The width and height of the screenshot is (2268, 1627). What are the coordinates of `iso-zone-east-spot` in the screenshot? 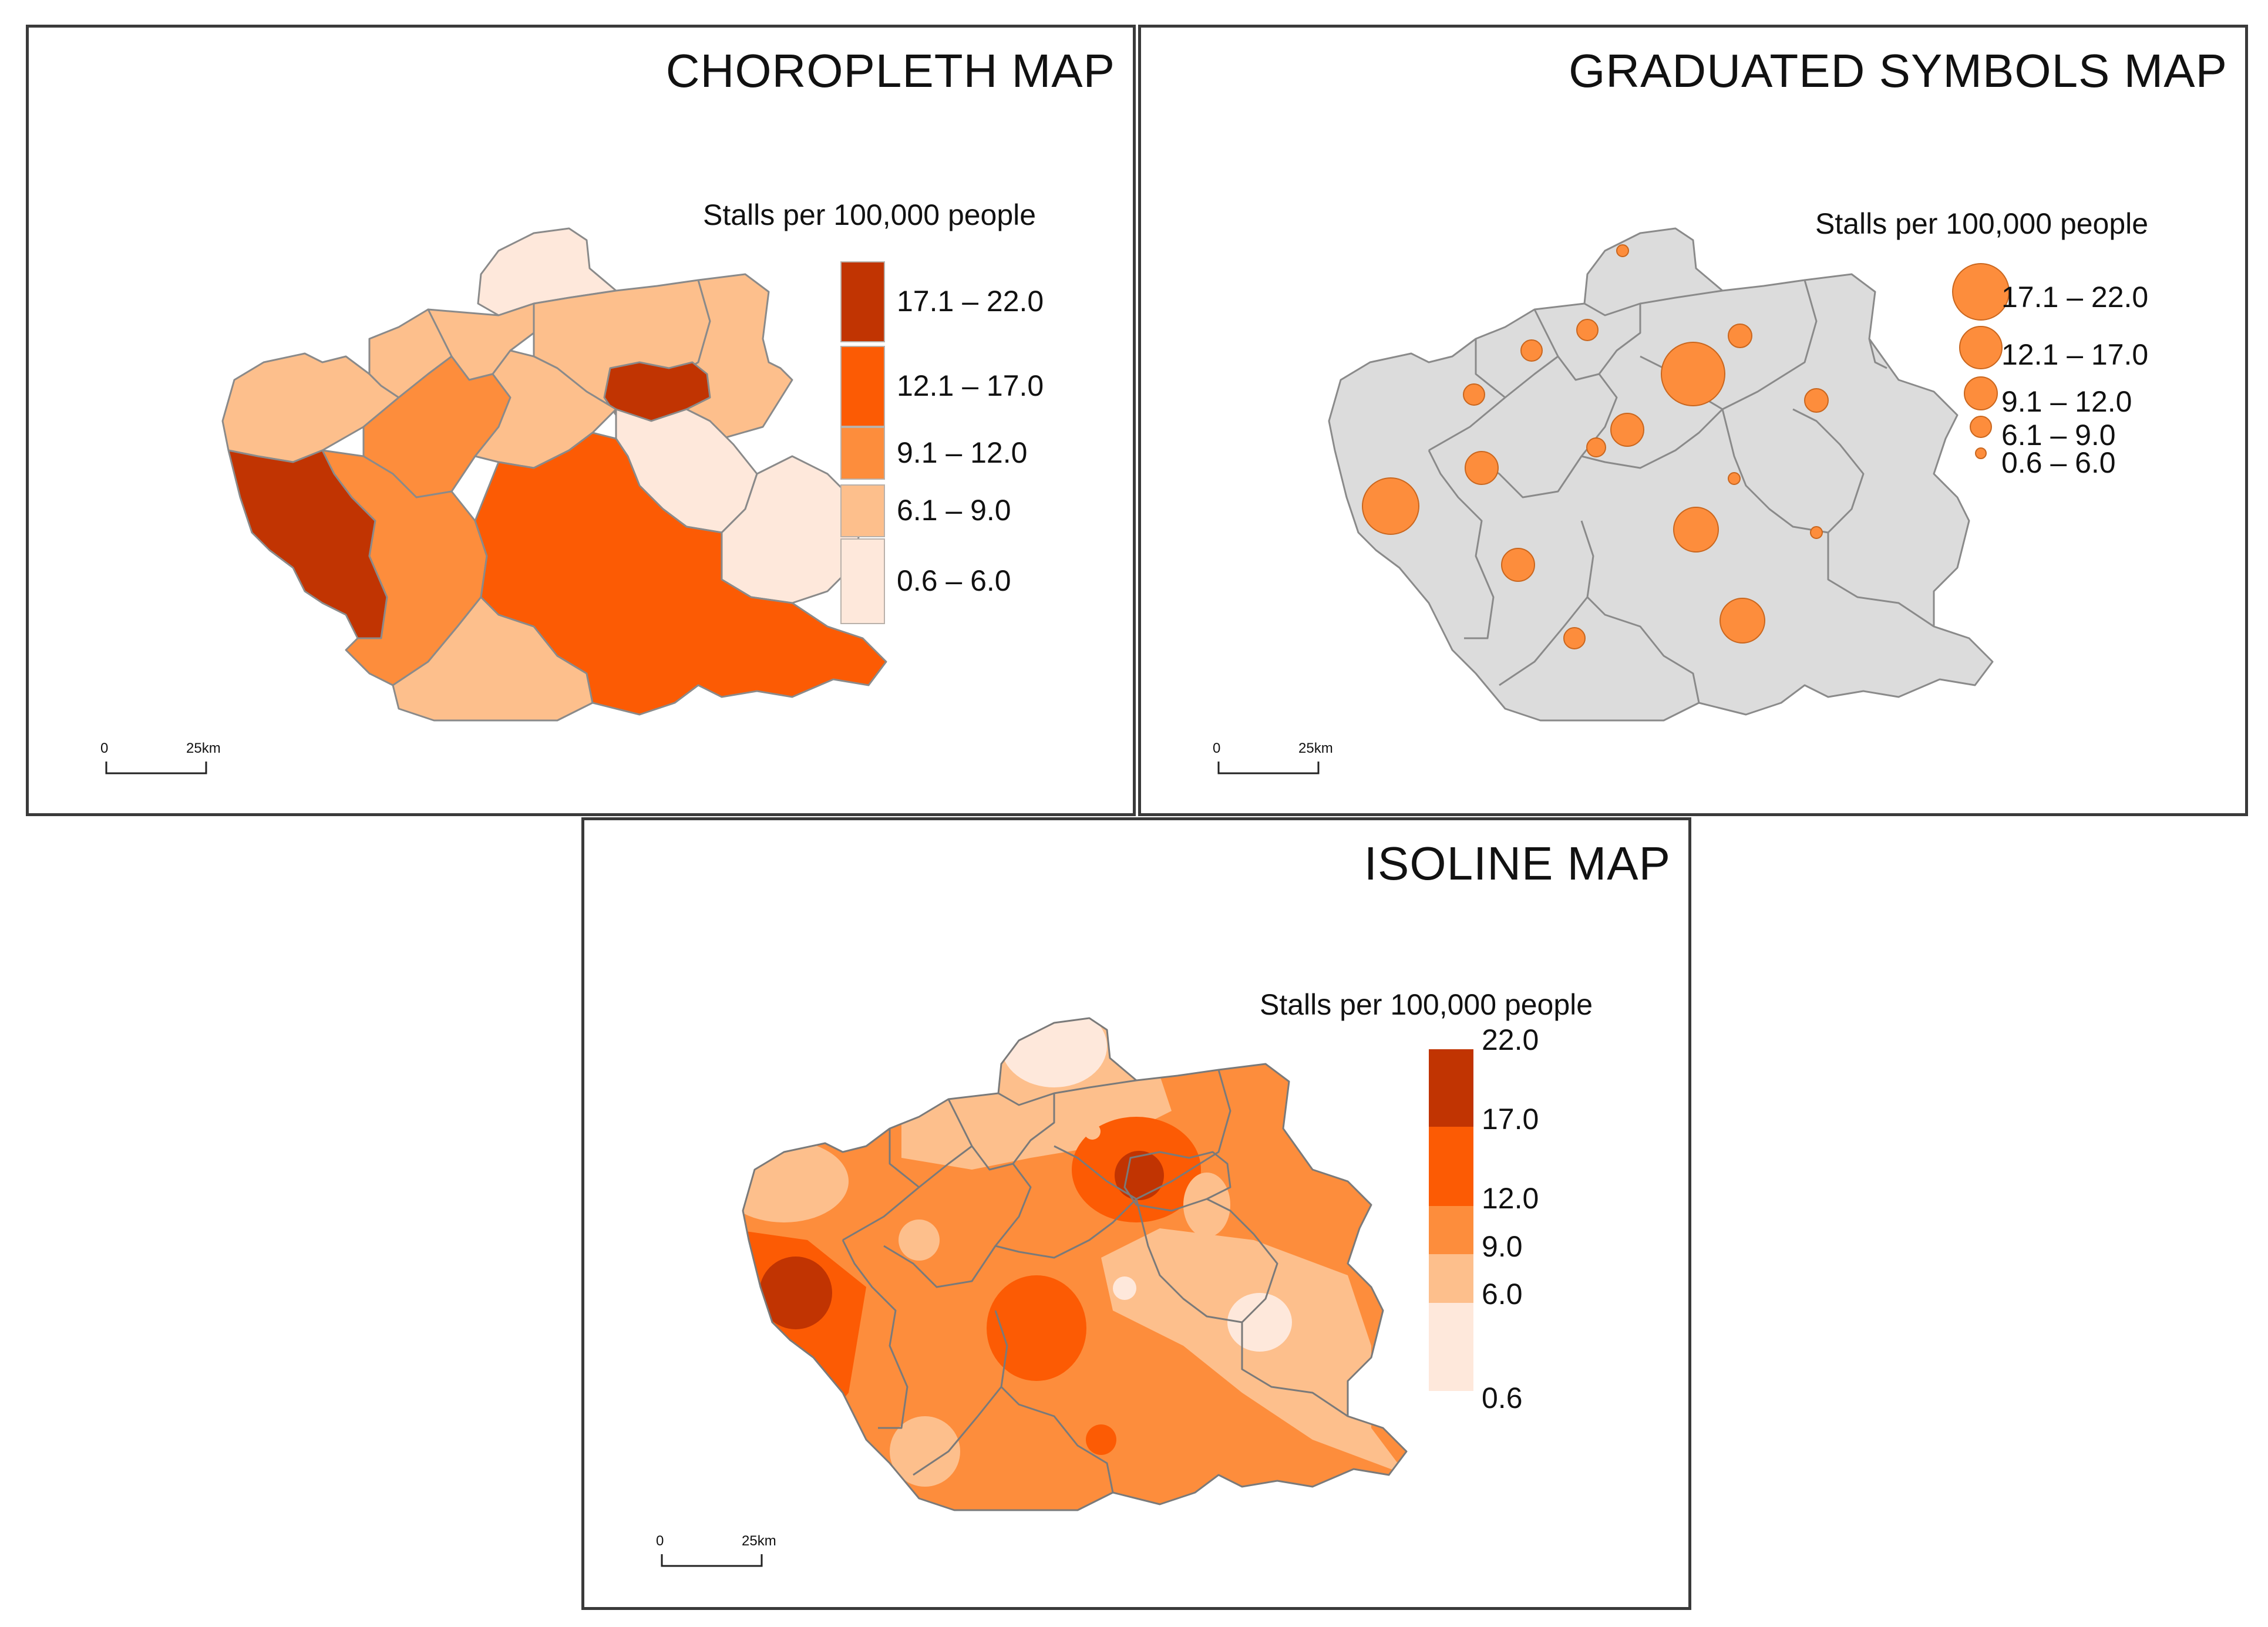 It's located at (1124, 1288).